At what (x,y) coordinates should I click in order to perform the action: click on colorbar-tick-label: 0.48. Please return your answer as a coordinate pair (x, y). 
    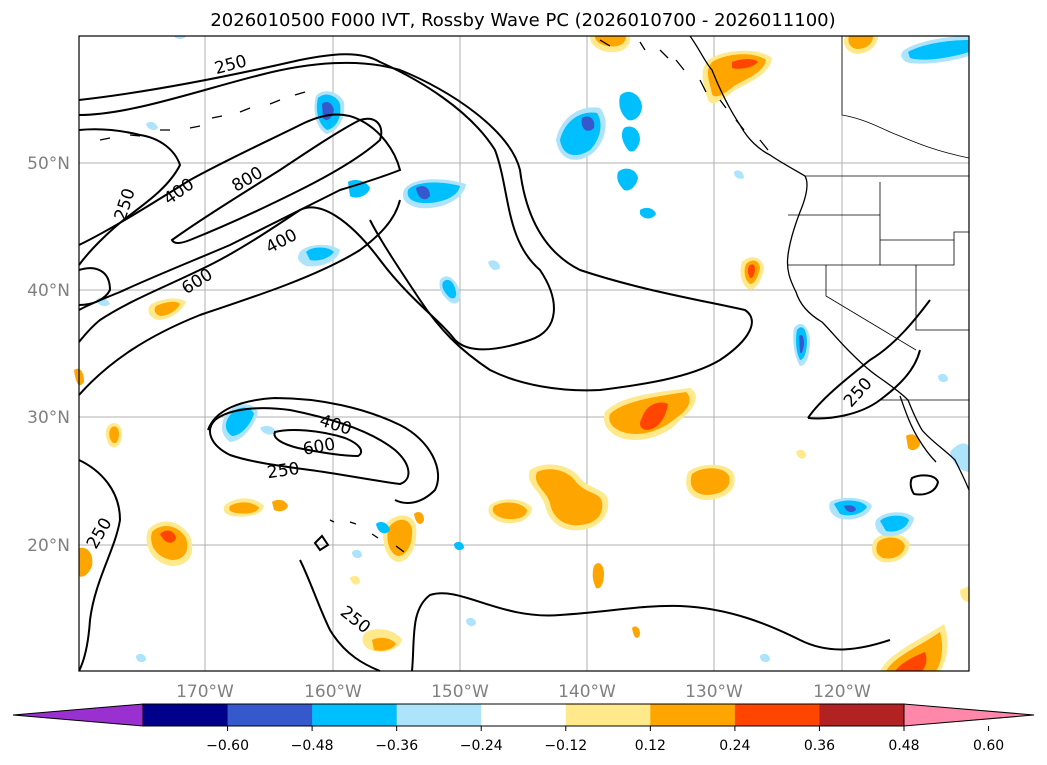
    Looking at the image, I should click on (903, 746).